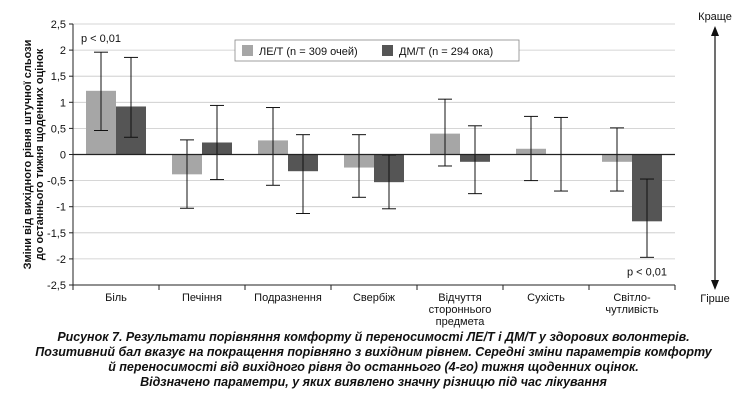  I want to click on x-tick-label-line: Подразнення, so click(288, 298).